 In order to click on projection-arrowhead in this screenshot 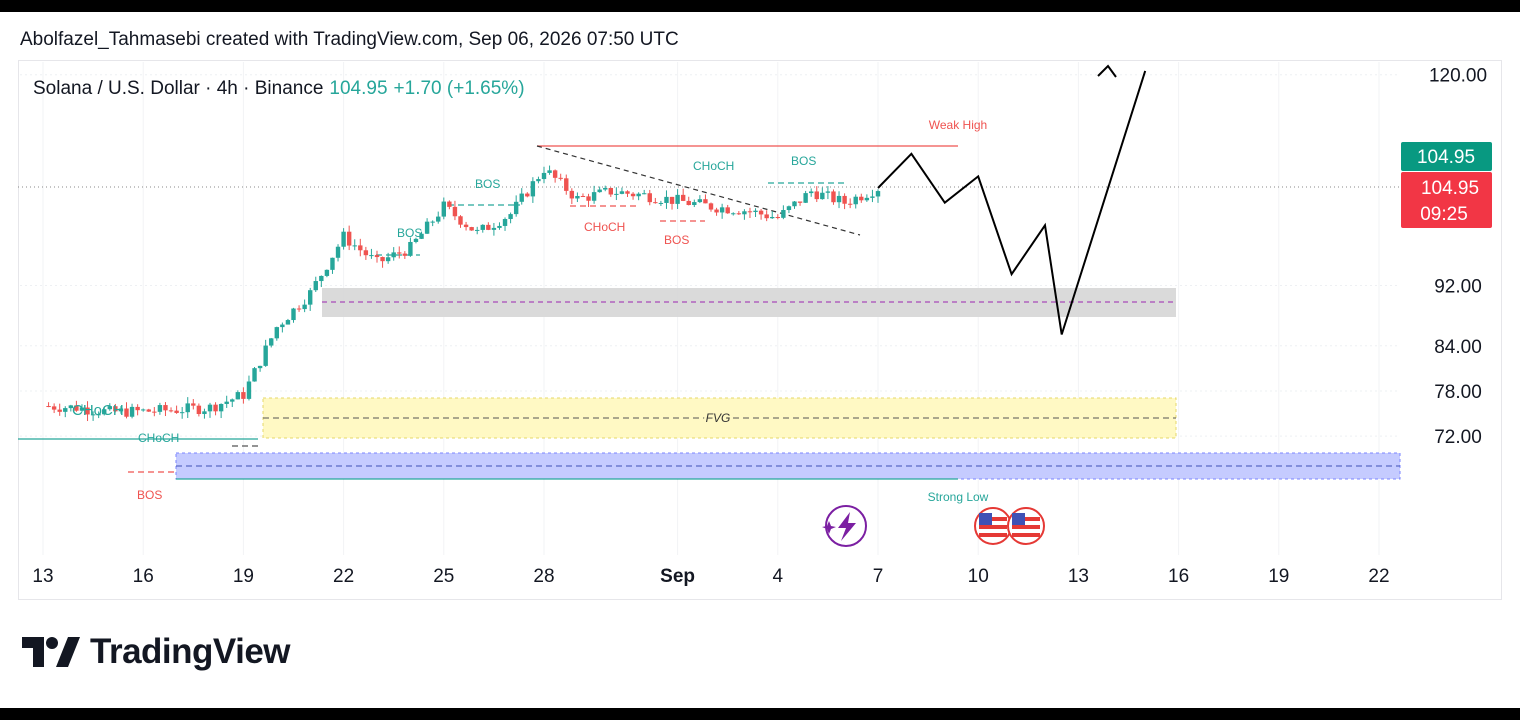, I will do `click(1107, 71)`.